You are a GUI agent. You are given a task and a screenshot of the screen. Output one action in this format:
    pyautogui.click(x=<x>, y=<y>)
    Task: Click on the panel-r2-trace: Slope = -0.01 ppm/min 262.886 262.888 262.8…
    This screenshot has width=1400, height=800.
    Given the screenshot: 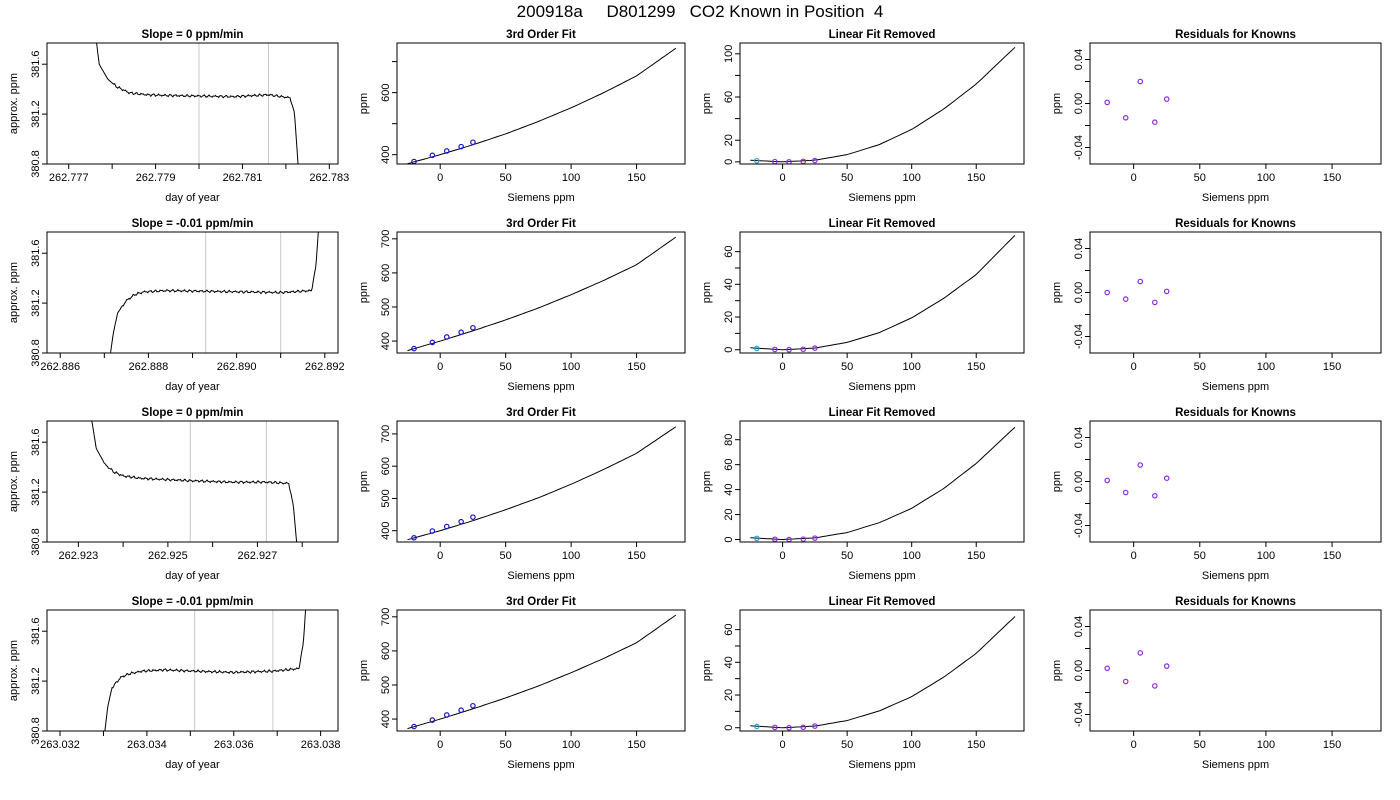 What is the action you would take?
    pyautogui.click(x=176, y=305)
    